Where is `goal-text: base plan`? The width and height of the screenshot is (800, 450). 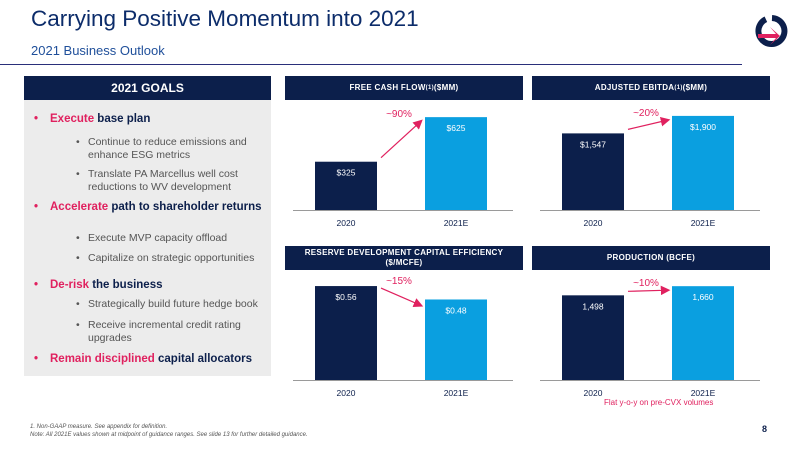
goal-text: base plan is located at coordinates (122, 119).